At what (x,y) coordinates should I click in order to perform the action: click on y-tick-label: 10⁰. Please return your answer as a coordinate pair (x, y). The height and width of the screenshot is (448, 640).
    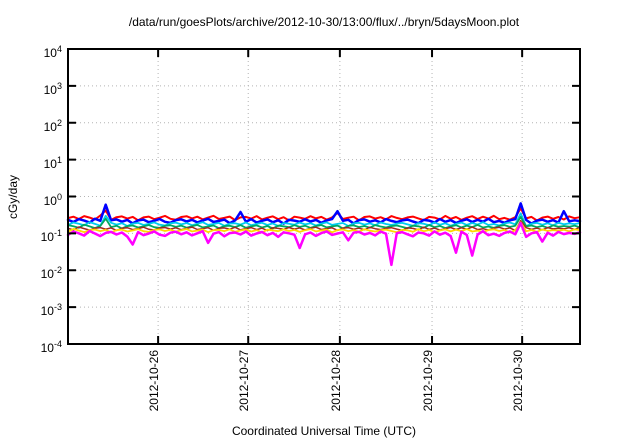
    Looking at the image, I should click on (52, 199).